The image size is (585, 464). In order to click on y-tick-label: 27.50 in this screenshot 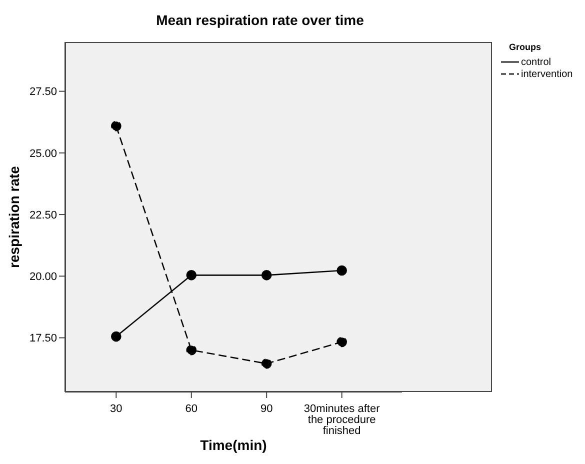, I will do `click(43, 92)`.